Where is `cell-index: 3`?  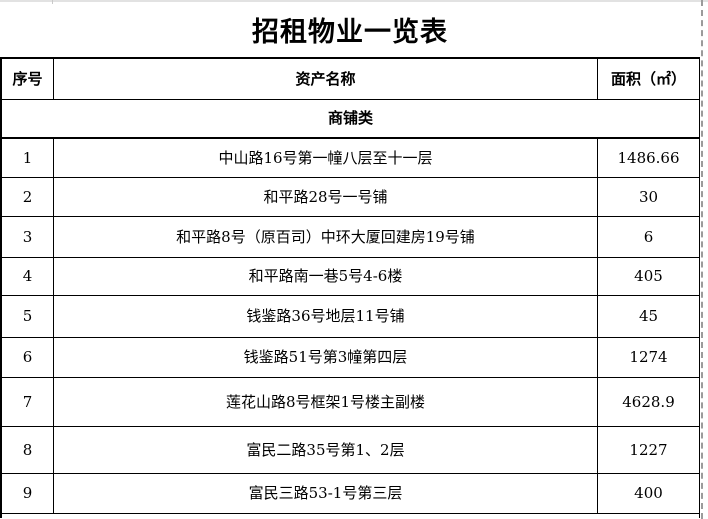
cell-index: 3 is located at coordinates (28, 237).